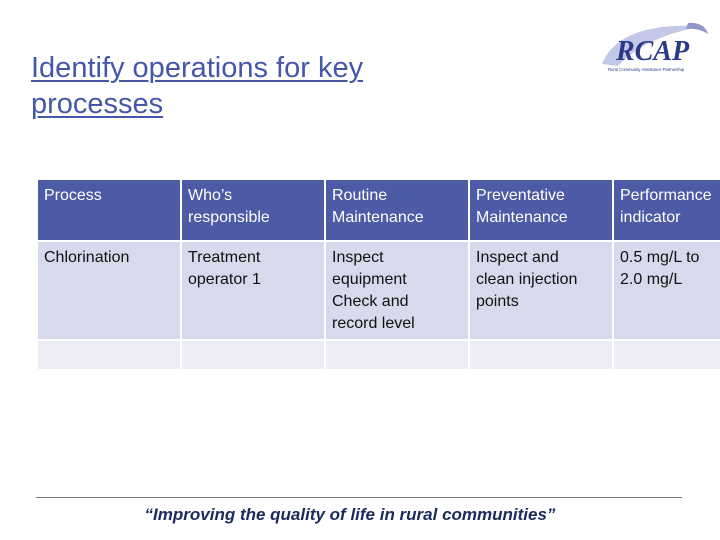 This screenshot has width=720, height=540. Describe the element at coordinates (370, 301) in the screenshot. I see `cell-text: Check and` at that location.